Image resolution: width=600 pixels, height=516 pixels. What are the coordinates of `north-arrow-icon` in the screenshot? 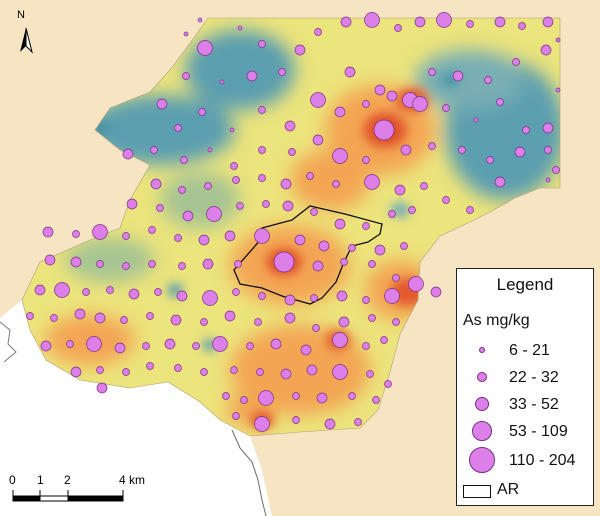 It's located at (26, 40).